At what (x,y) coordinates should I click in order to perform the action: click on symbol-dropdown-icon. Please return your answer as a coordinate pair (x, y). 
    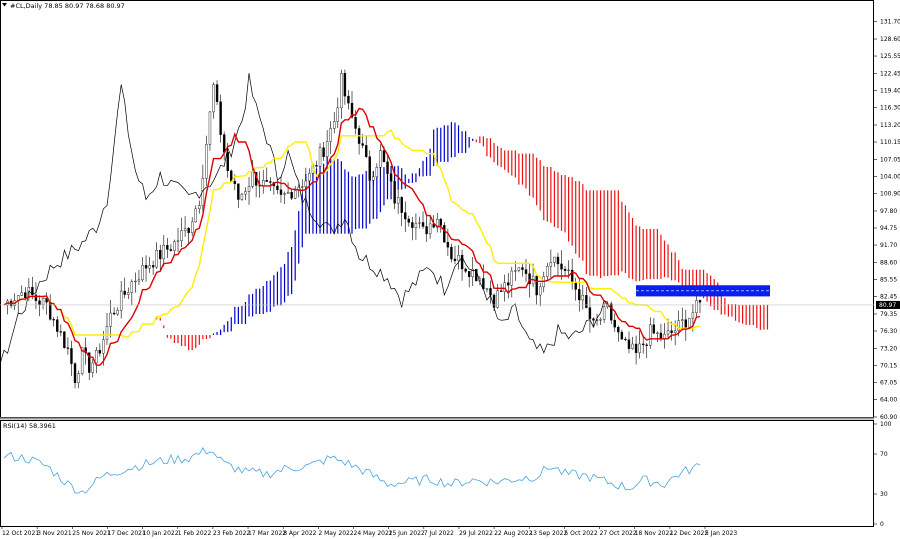
    Looking at the image, I should click on (4, 5).